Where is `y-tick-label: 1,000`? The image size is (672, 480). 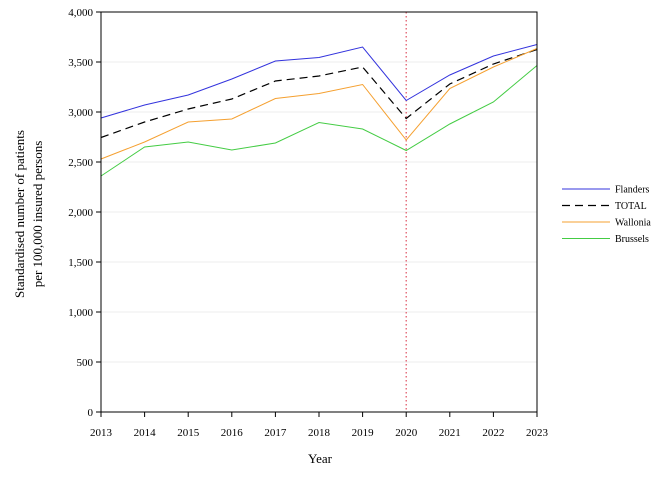
y-tick-label: 1,000 is located at coordinates (80, 313).